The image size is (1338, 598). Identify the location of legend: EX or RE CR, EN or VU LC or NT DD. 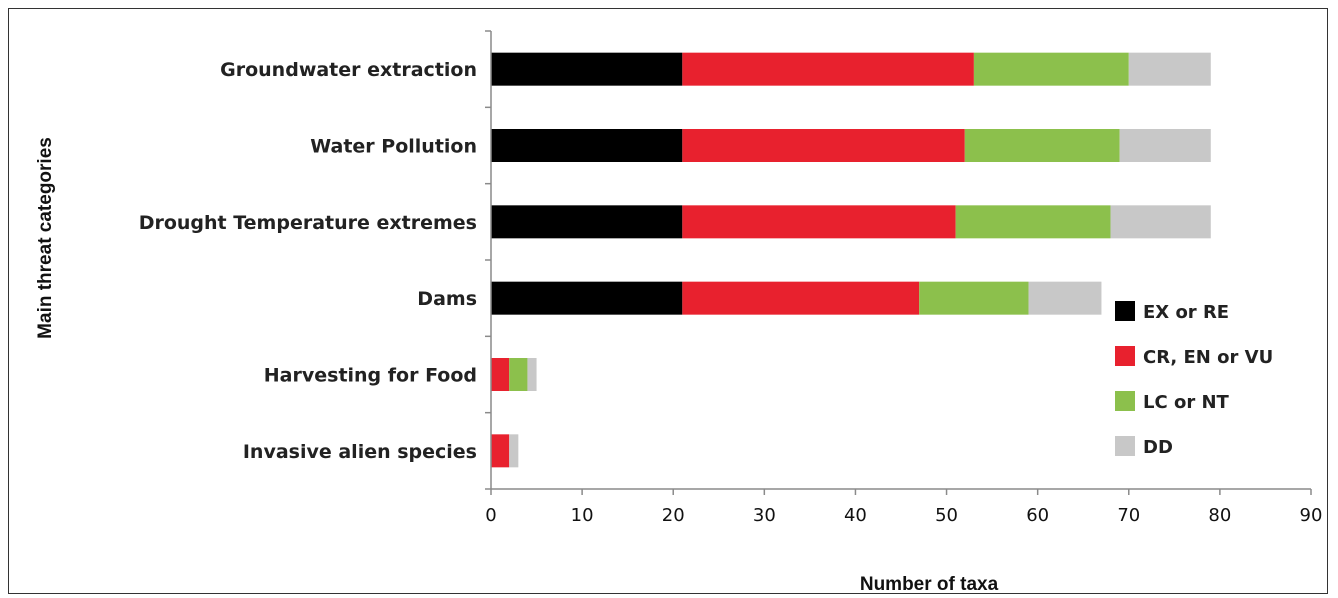
(1194, 379).